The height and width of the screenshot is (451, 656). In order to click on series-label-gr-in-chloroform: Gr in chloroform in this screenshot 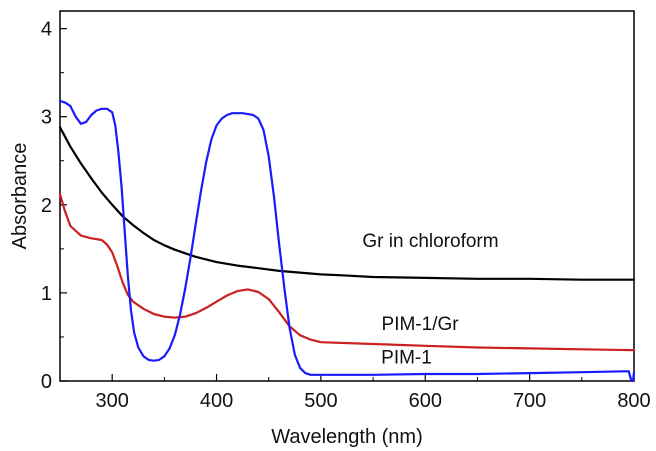, I will do `click(430, 241)`.